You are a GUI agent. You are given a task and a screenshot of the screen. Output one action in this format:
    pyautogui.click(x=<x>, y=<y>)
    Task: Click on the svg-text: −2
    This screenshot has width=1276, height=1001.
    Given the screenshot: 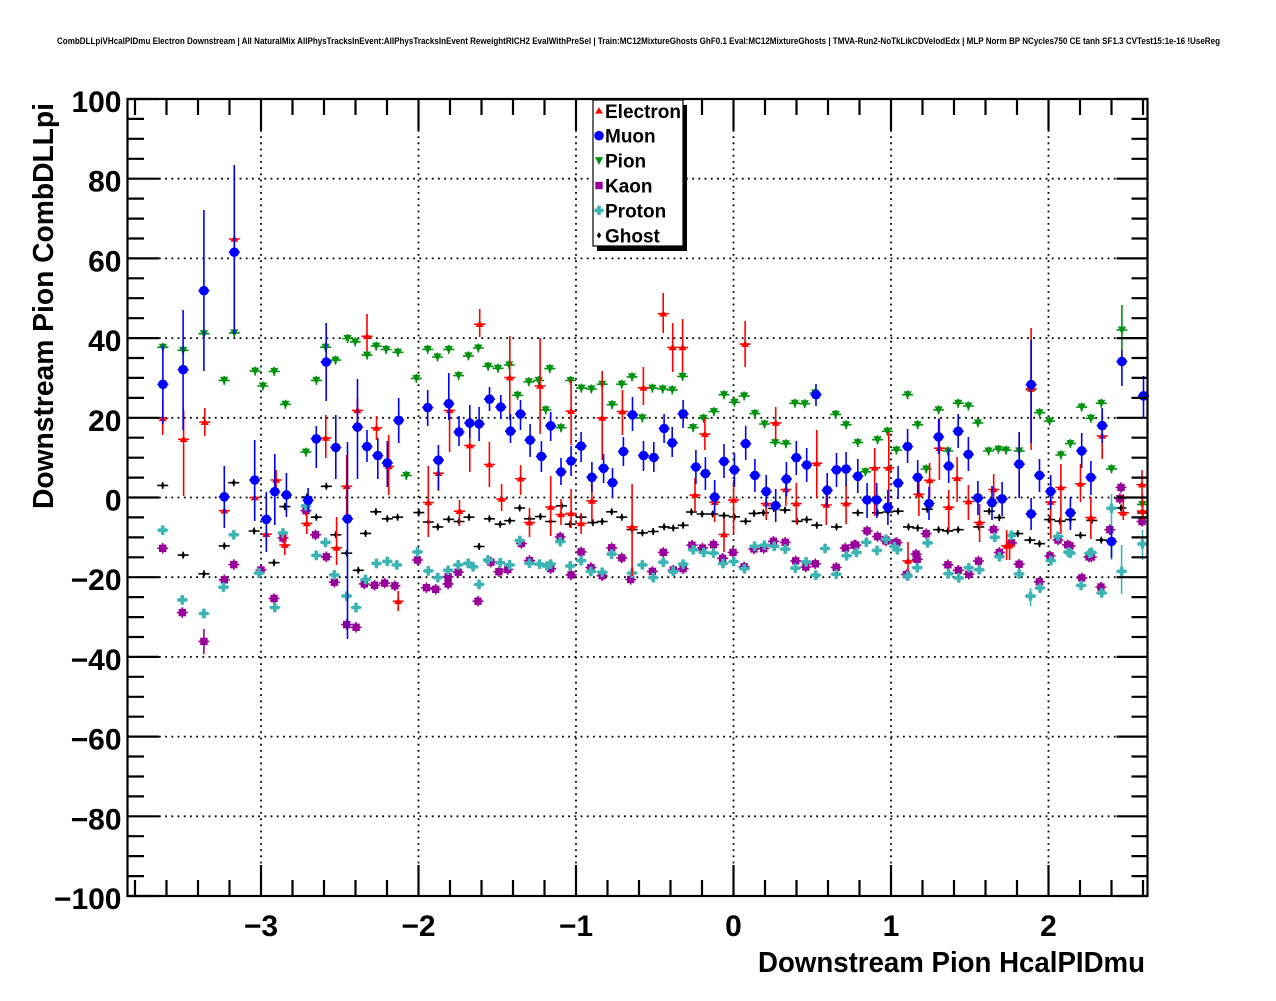 What is the action you would take?
    pyautogui.click(x=418, y=926)
    